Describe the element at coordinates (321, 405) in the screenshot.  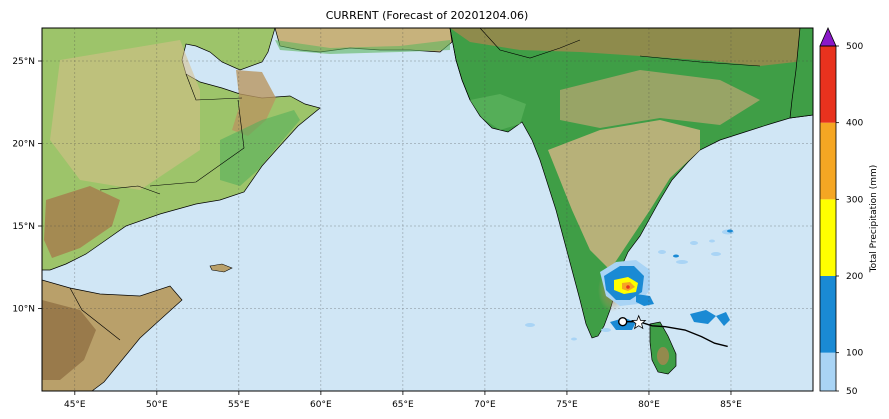
I see `longitude-tick-label: 60°E` at that location.